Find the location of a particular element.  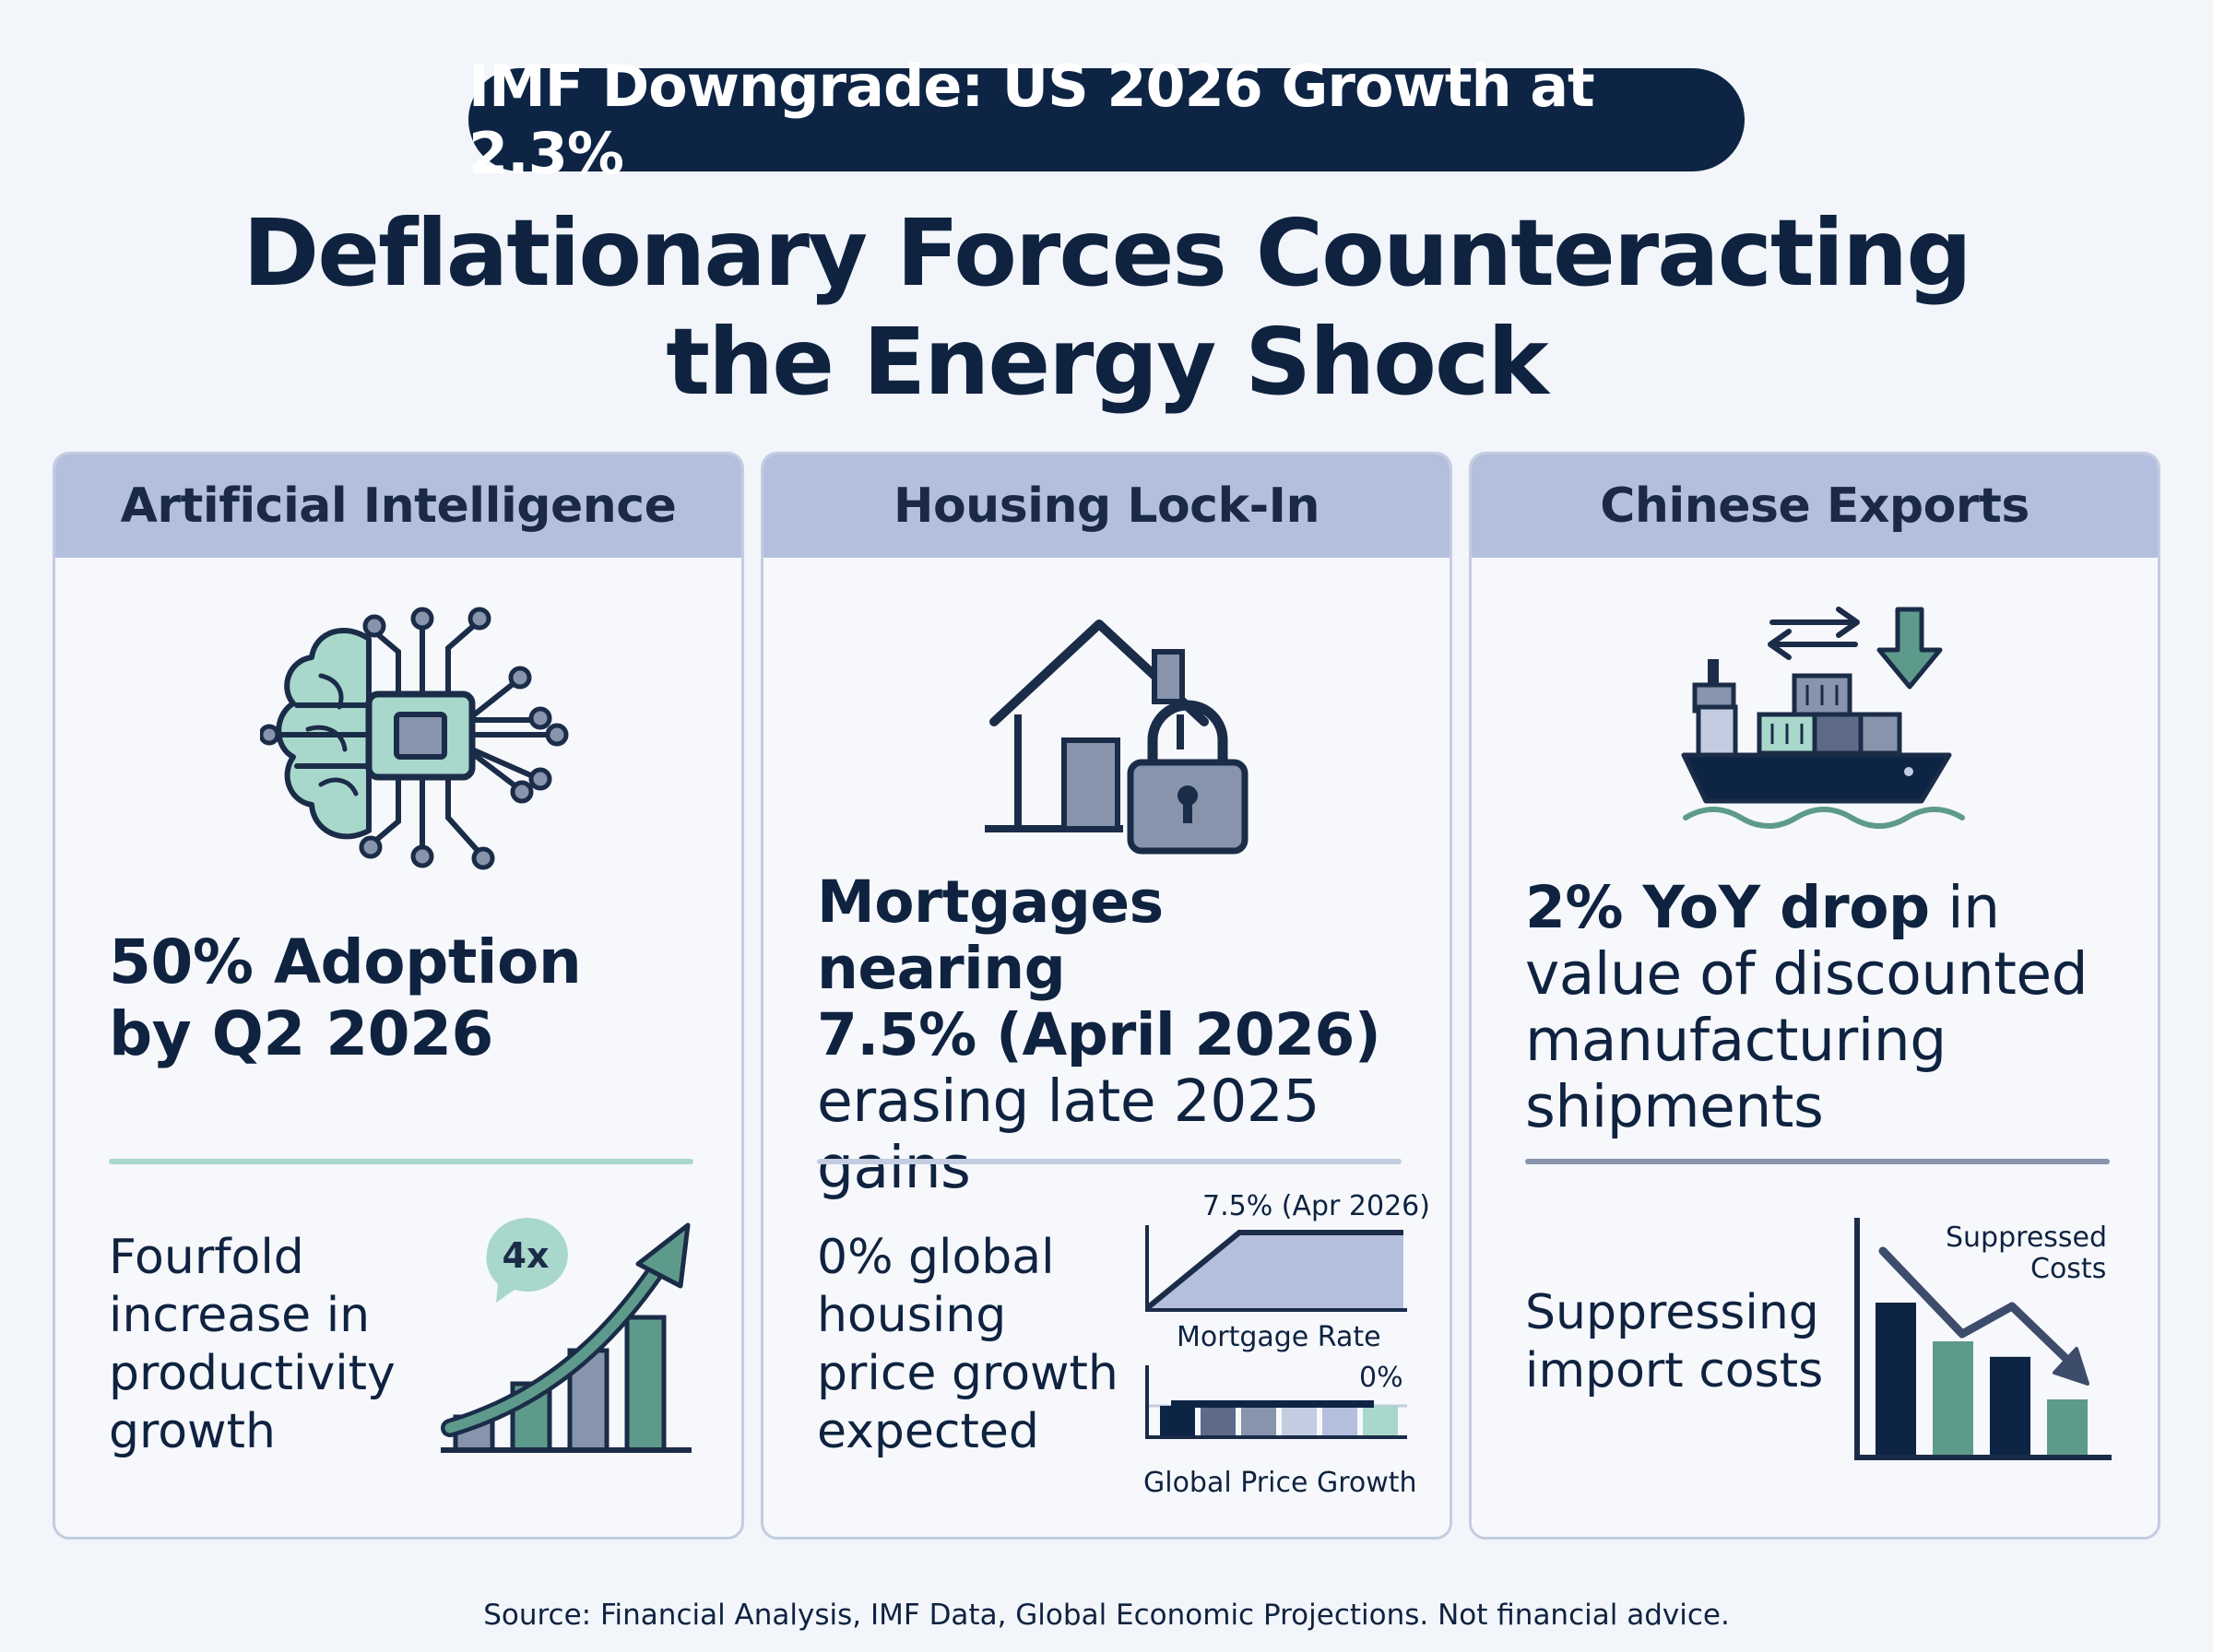

mortgage-value-label: 7.5% (Apr 2026) is located at coordinates (1316, 1206).